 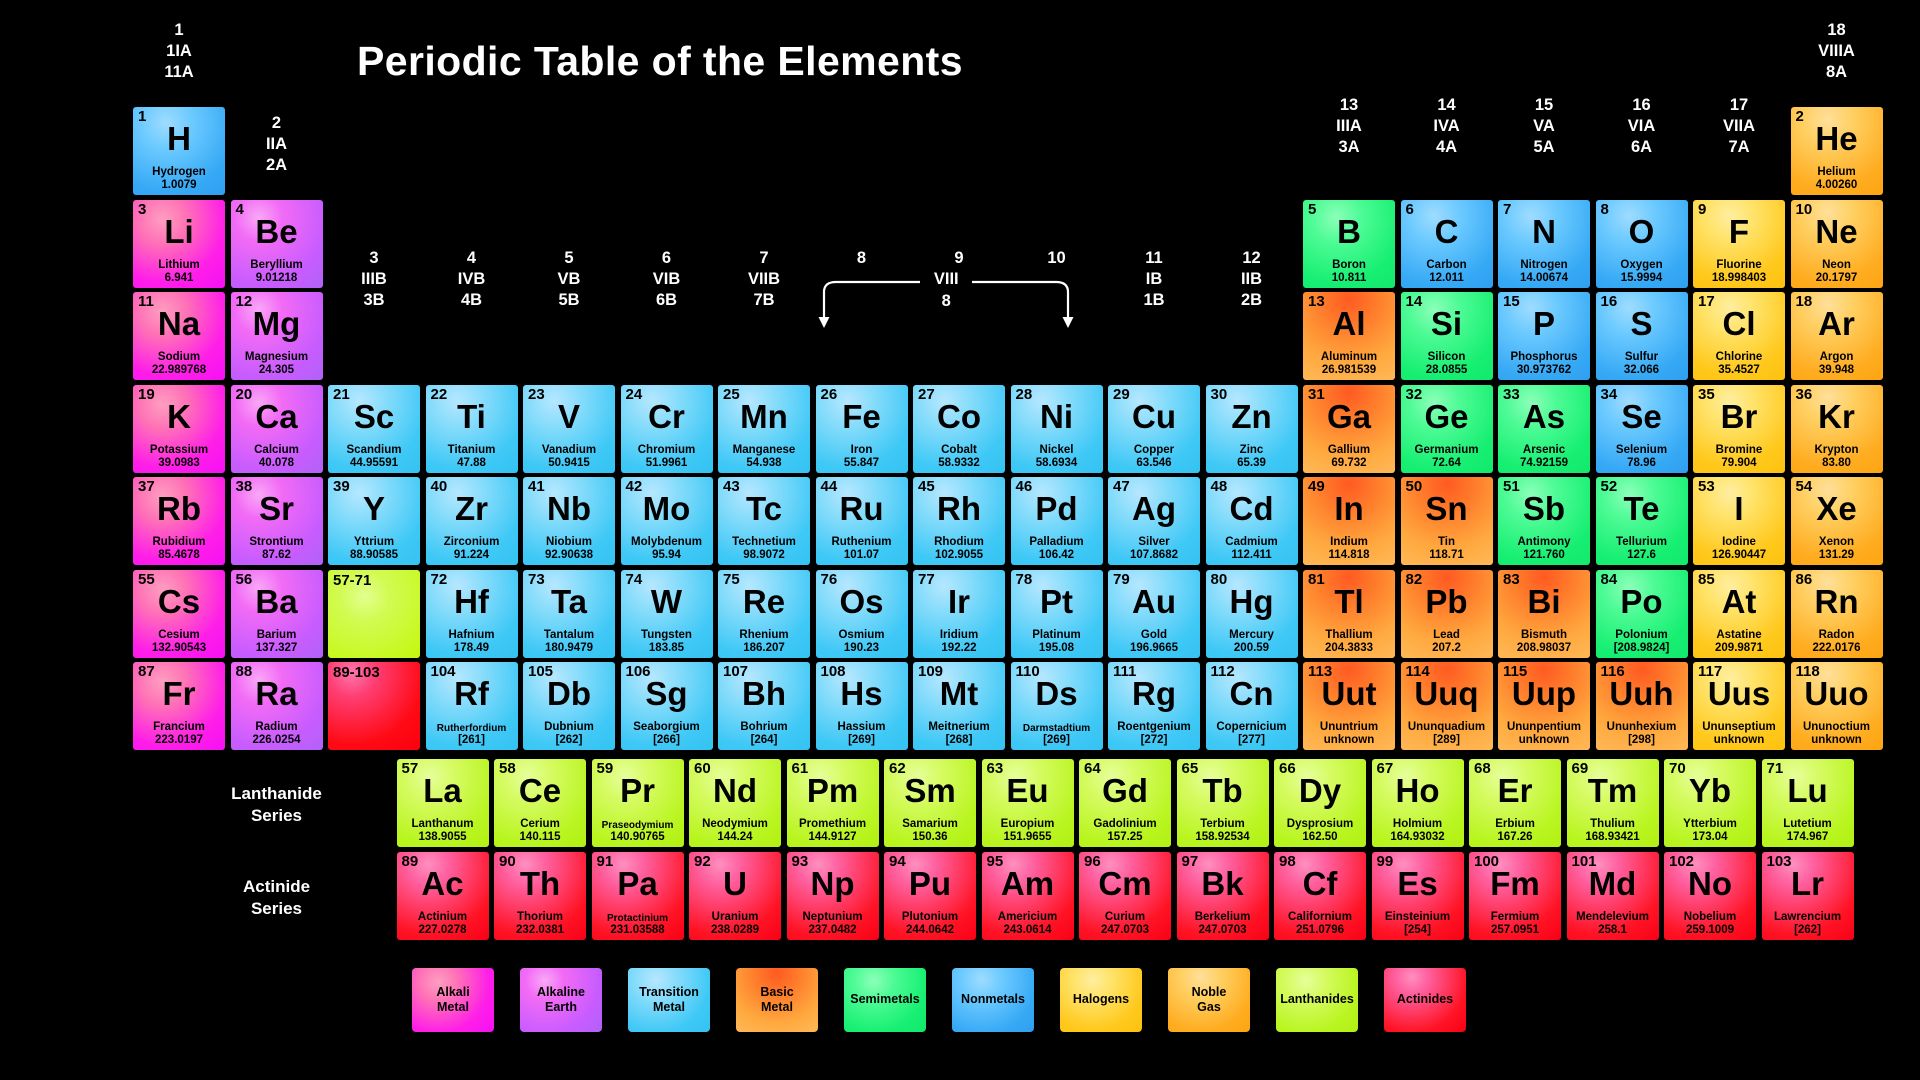 I want to click on element-cell-sg: 106 Sg Seaborgium [266], so click(x=666, y=706).